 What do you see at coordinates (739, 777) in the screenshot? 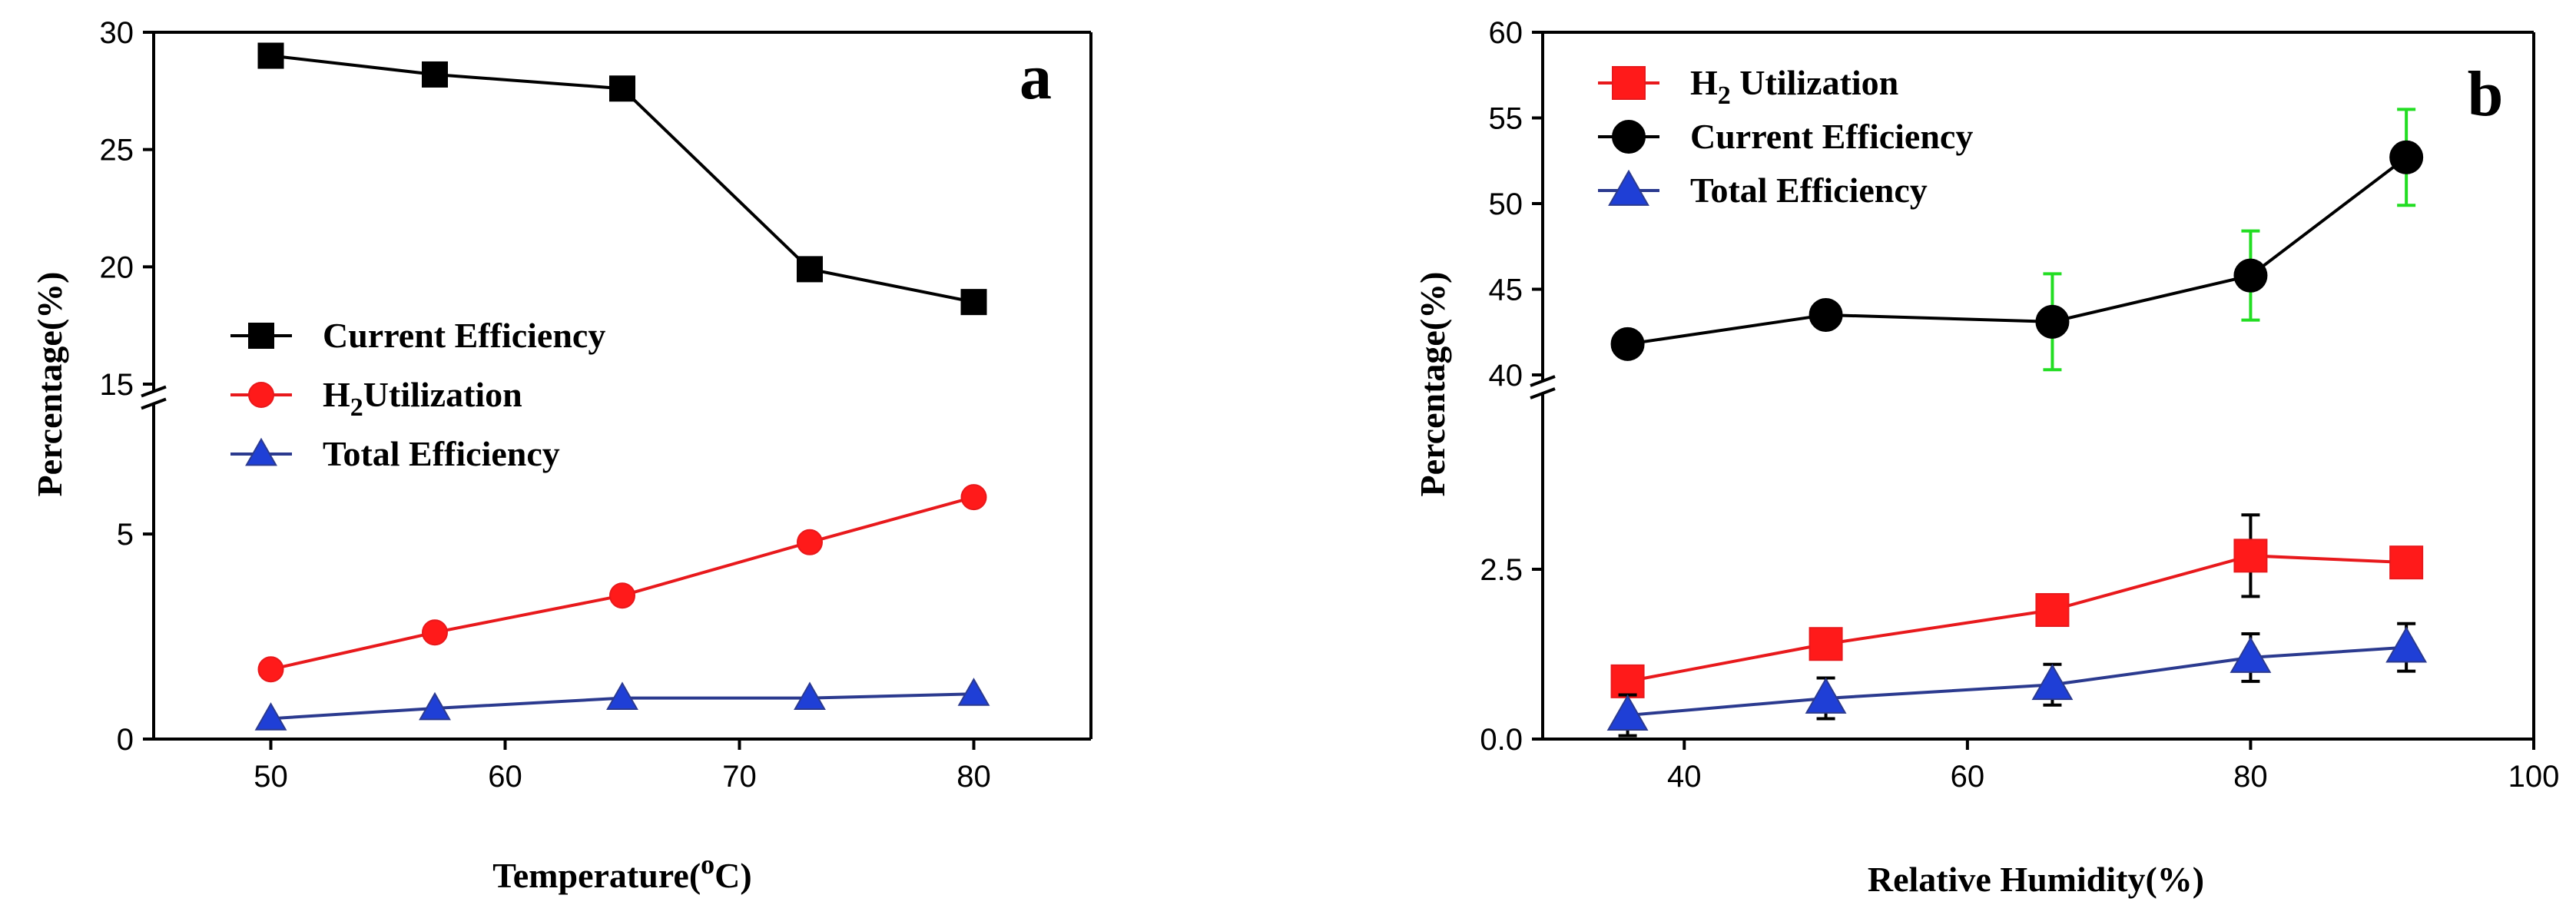
I see `x-tick-label: 70` at bounding box center [739, 777].